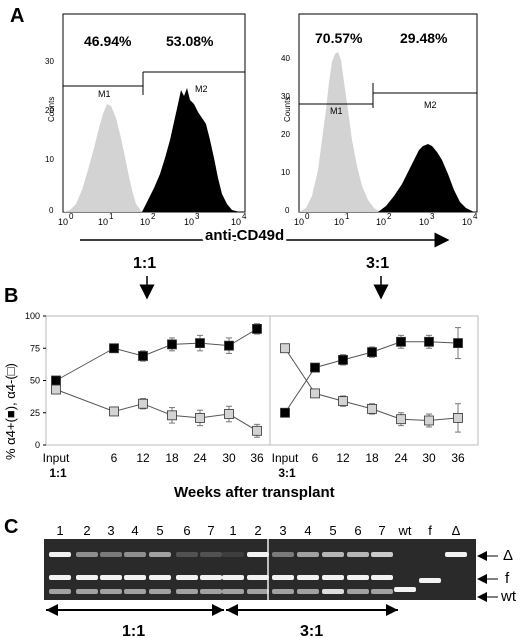 The height and width of the screenshot is (638, 520). Describe the element at coordinates (49, 61) in the screenshot. I see `y-tick-label: 30` at that location.